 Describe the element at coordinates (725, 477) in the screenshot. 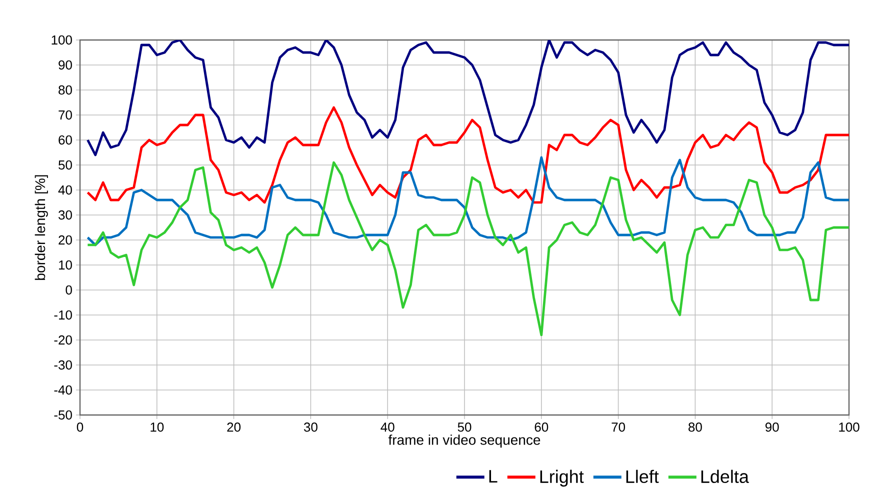

I see `legend-label: Ldelta` at that location.